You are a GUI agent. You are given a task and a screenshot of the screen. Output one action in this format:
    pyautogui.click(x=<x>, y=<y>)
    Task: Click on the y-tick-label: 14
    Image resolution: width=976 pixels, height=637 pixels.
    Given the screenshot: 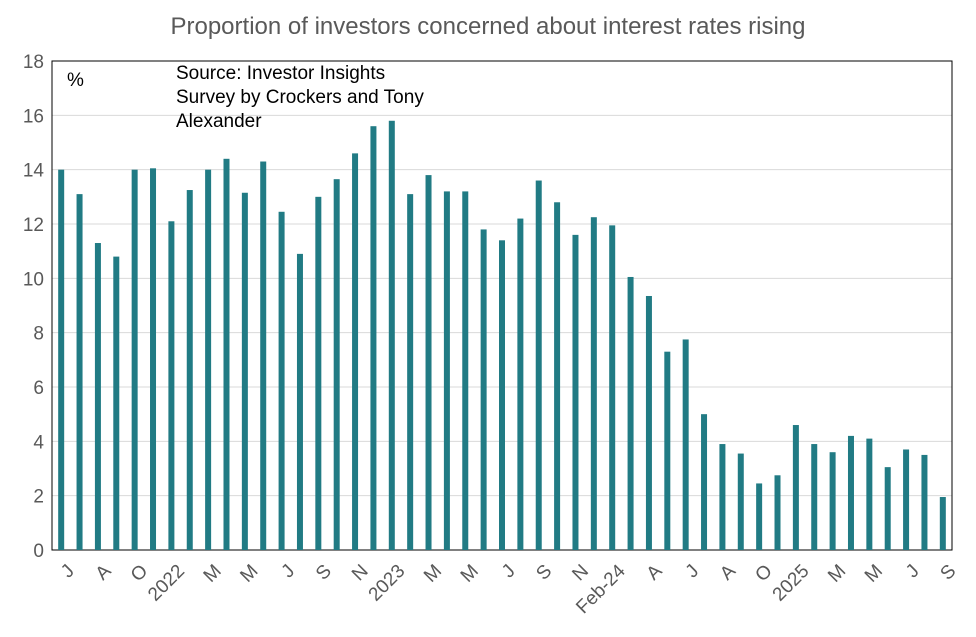 What is the action you would take?
    pyautogui.click(x=34, y=171)
    